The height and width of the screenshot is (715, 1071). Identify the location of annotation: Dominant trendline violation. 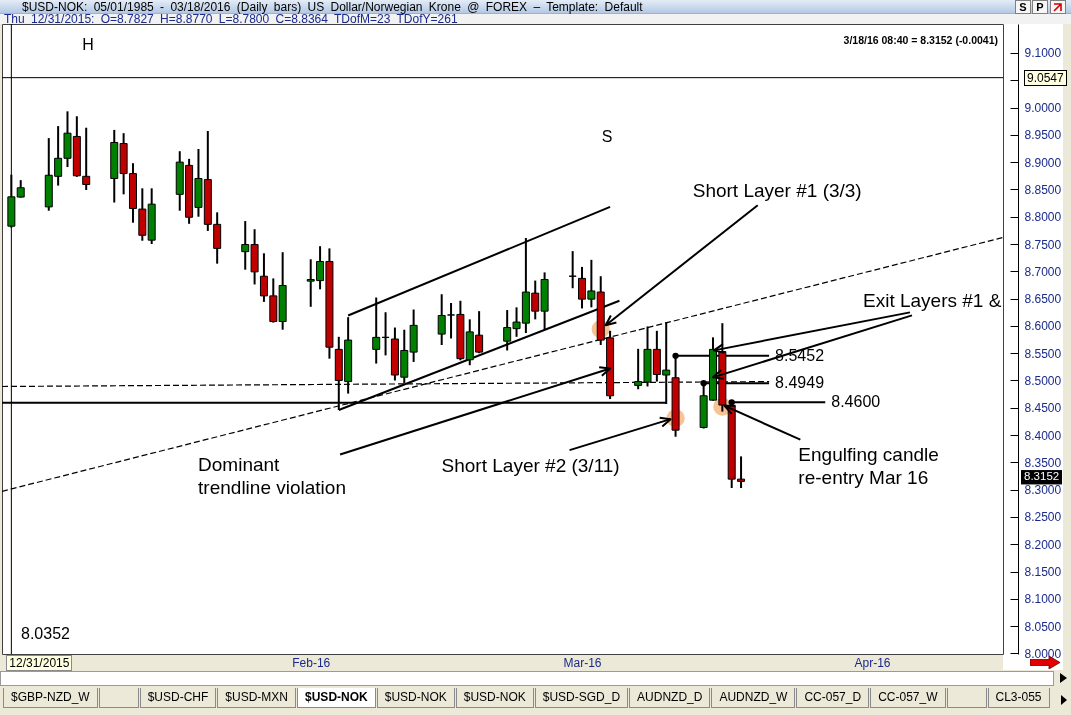
(272, 477).